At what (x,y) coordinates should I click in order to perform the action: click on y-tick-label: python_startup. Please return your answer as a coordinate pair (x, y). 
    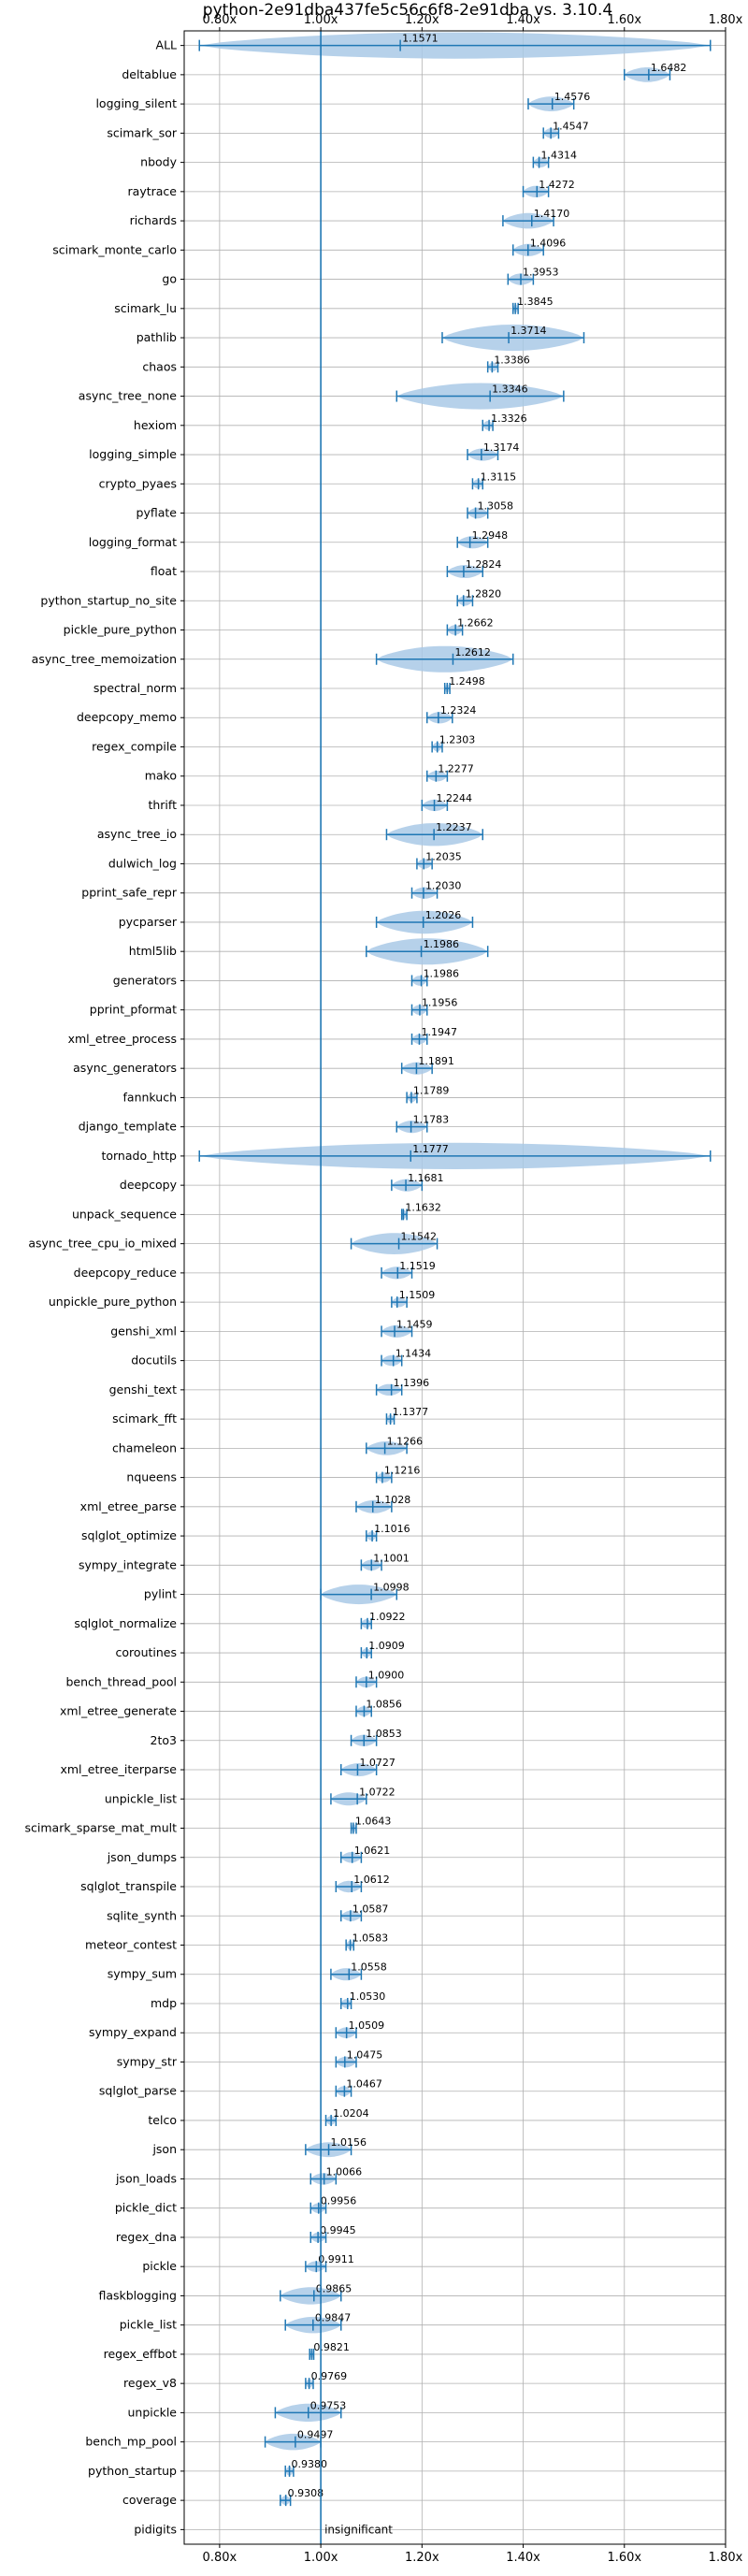
    Looking at the image, I should click on (132, 2471).